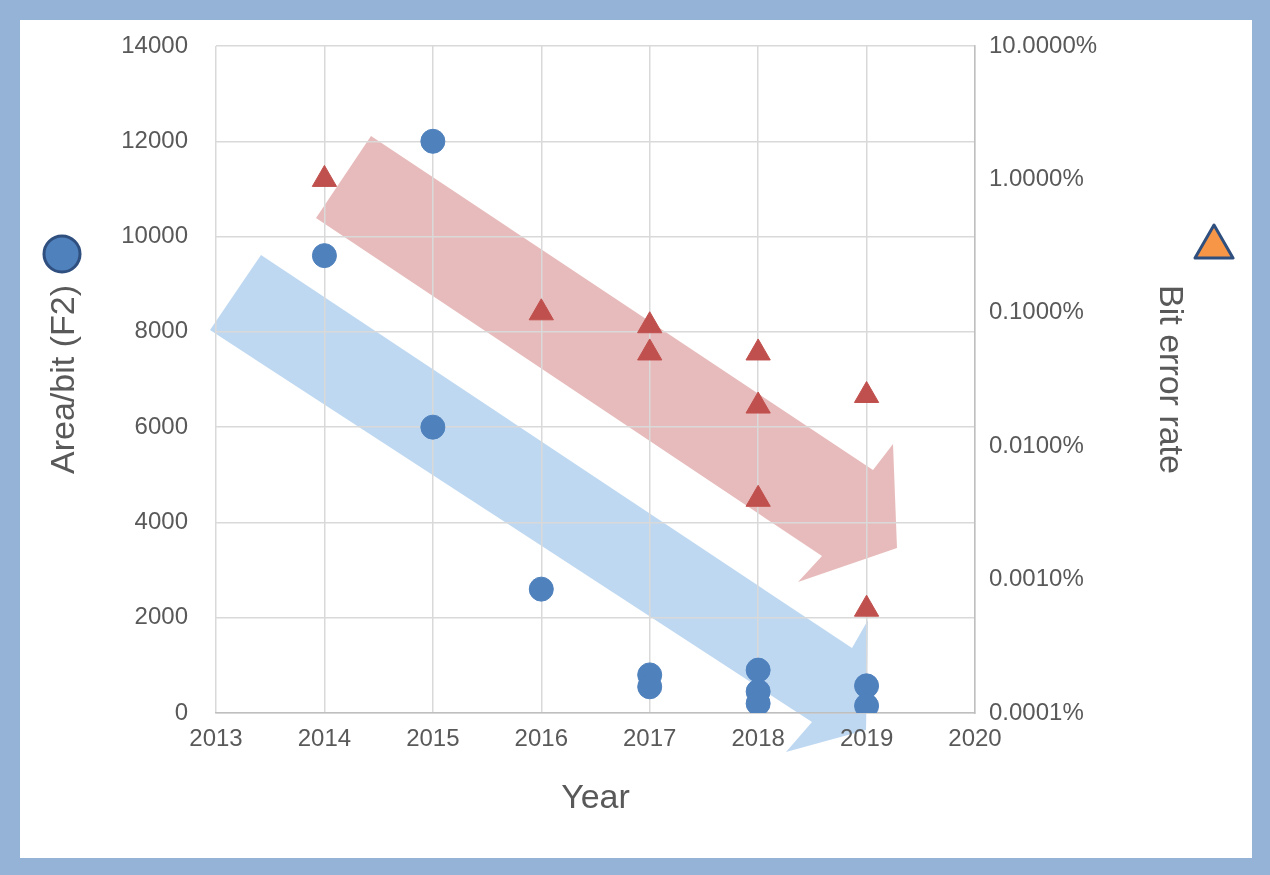 The height and width of the screenshot is (875, 1270). I want to click on y2-tick-label: 10.0000%, so click(1043, 44).